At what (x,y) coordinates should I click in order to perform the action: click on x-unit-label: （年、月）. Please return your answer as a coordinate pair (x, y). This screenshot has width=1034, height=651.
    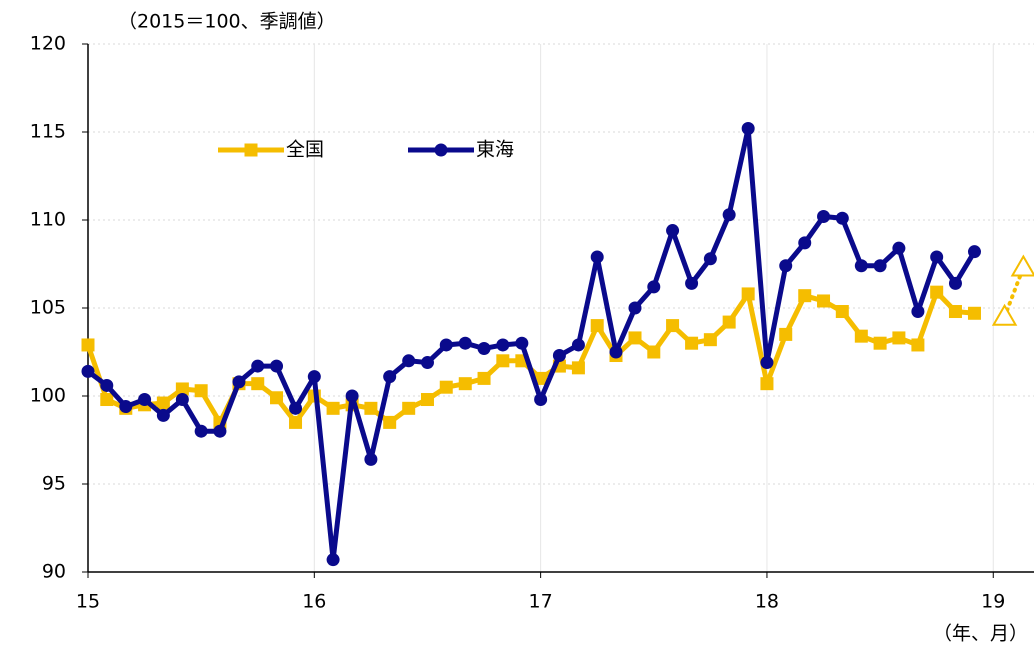
    Looking at the image, I should click on (980, 634).